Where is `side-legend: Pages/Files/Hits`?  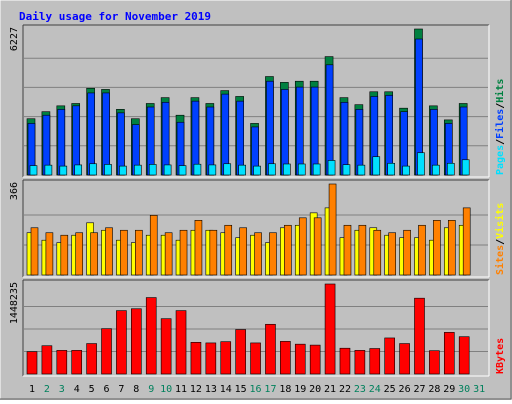 side-legend: Pages/Files/Hits is located at coordinates (500, 127).